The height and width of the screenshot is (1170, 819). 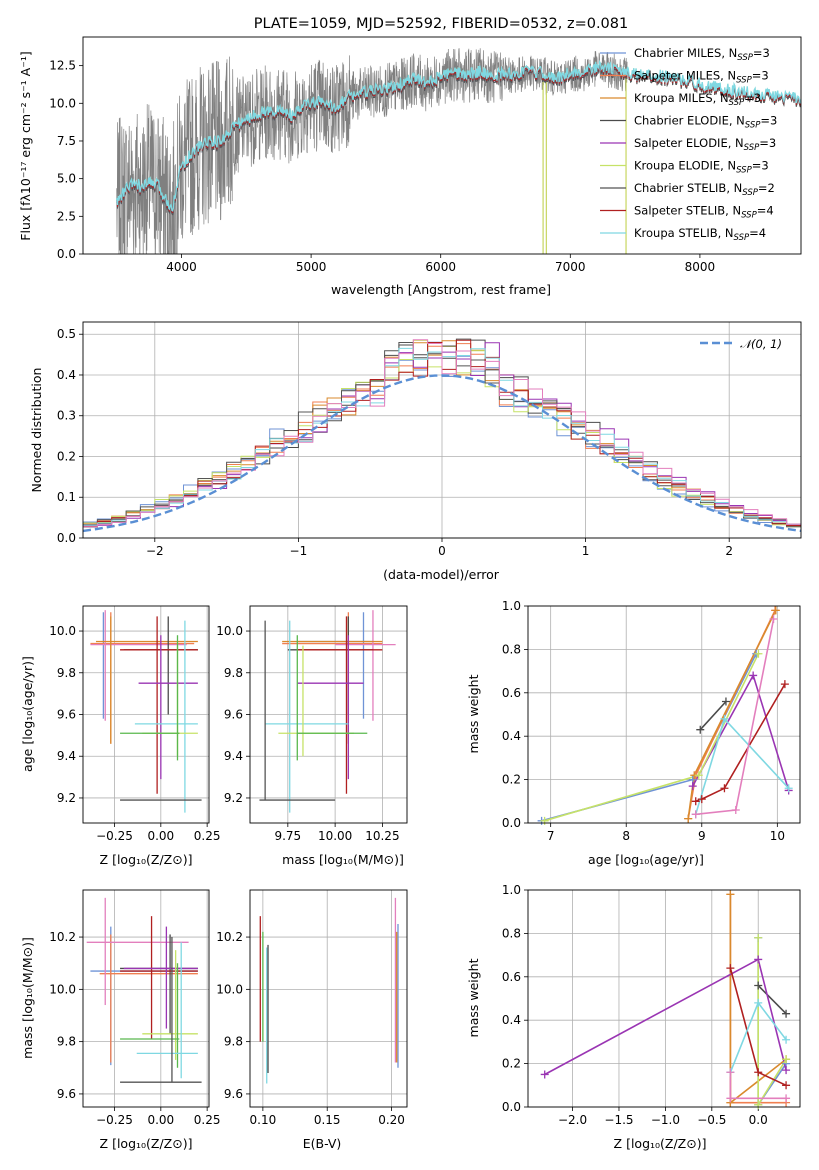 I want to click on axes-frame, so click(x=146, y=714).